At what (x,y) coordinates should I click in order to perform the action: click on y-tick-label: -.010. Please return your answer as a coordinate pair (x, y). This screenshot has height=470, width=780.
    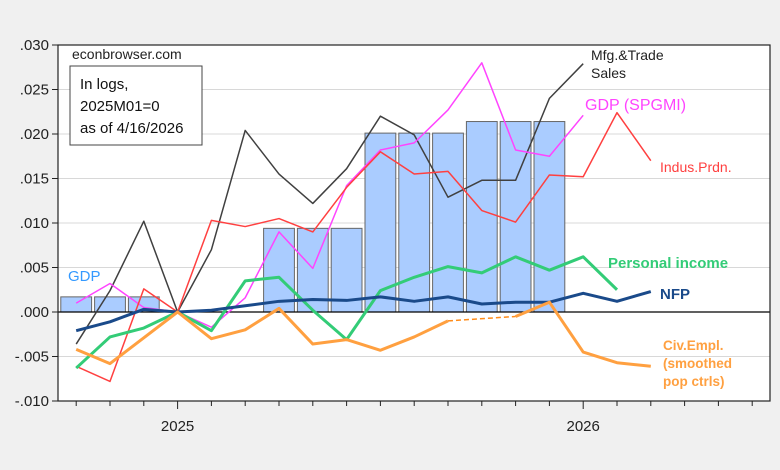
    Looking at the image, I should click on (32, 401).